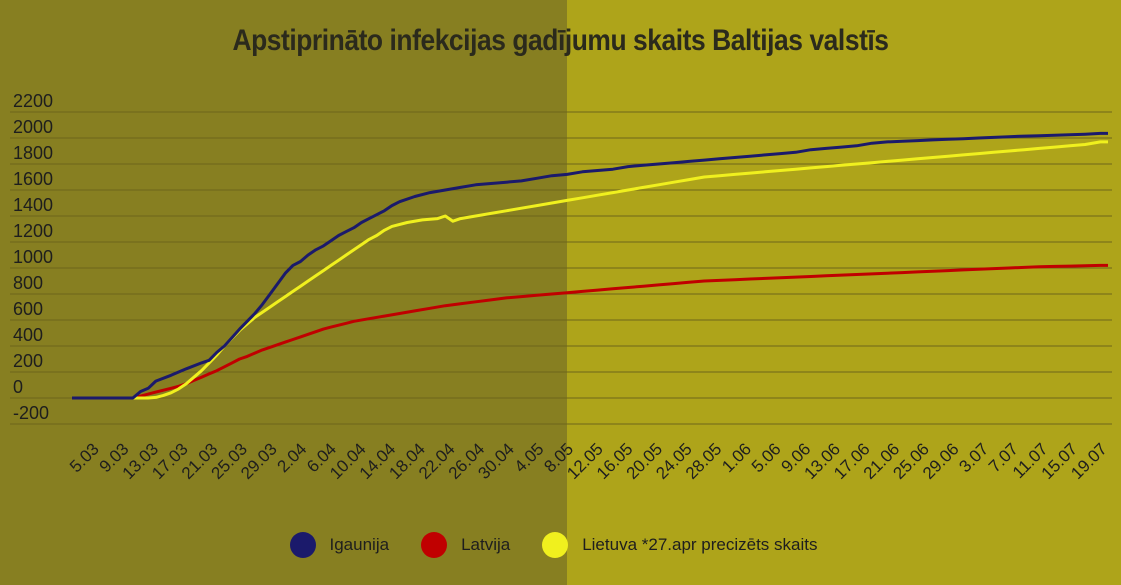  I want to click on x-tick-label: 4.05, so click(529, 457).